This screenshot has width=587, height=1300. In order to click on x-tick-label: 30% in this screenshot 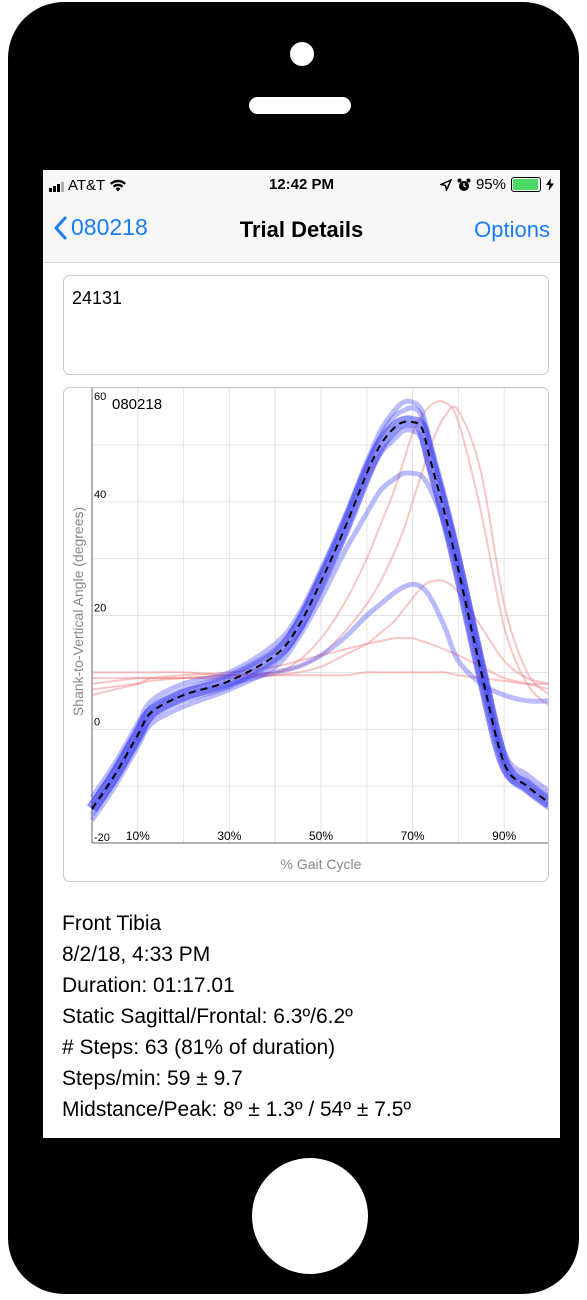, I will do `click(229, 836)`.